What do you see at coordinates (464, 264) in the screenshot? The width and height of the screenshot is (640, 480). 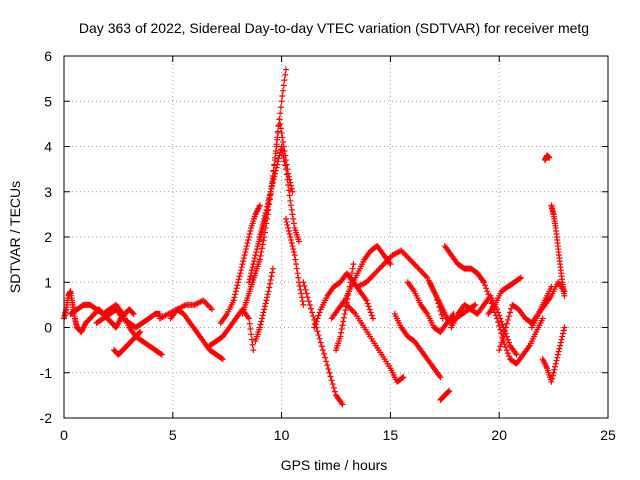 I see `series-s23` at bounding box center [464, 264].